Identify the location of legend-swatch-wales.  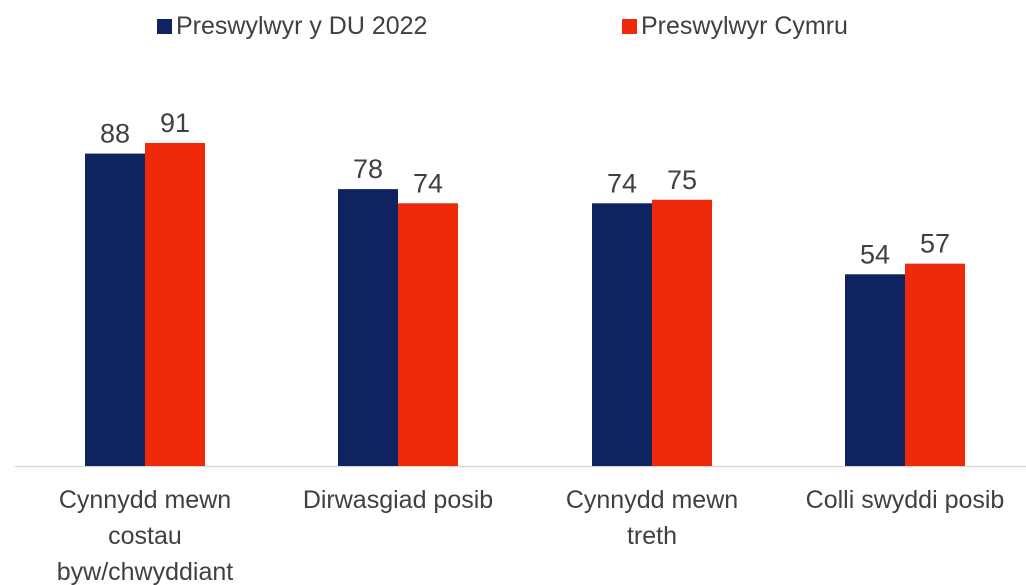
(629, 26).